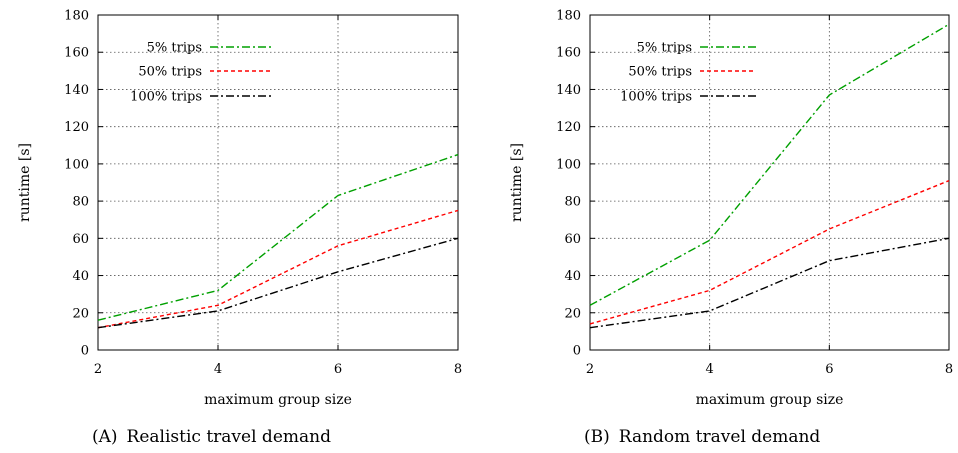 The image size is (958, 453). What do you see at coordinates (229, 437) in the screenshot?
I see `caption-text: Realistic travel demand` at bounding box center [229, 437].